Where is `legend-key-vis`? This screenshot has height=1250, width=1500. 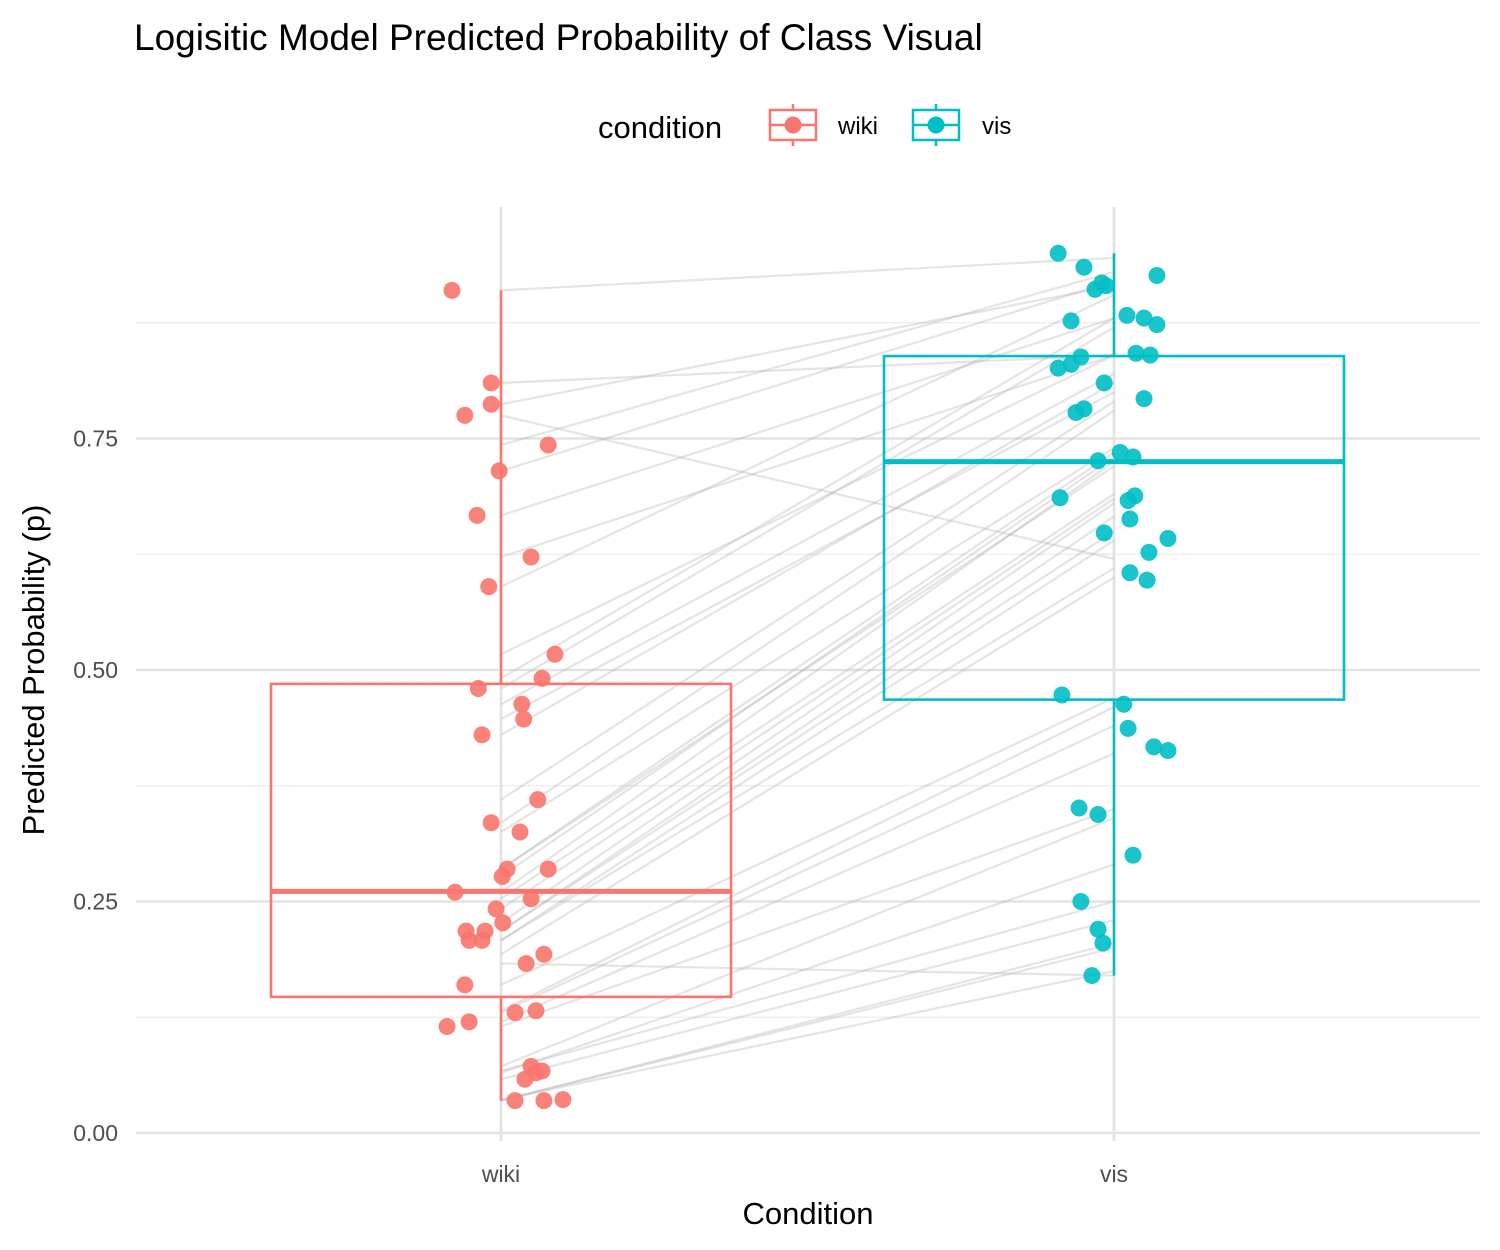
legend-key-vis is located at coordinates (936, 125).